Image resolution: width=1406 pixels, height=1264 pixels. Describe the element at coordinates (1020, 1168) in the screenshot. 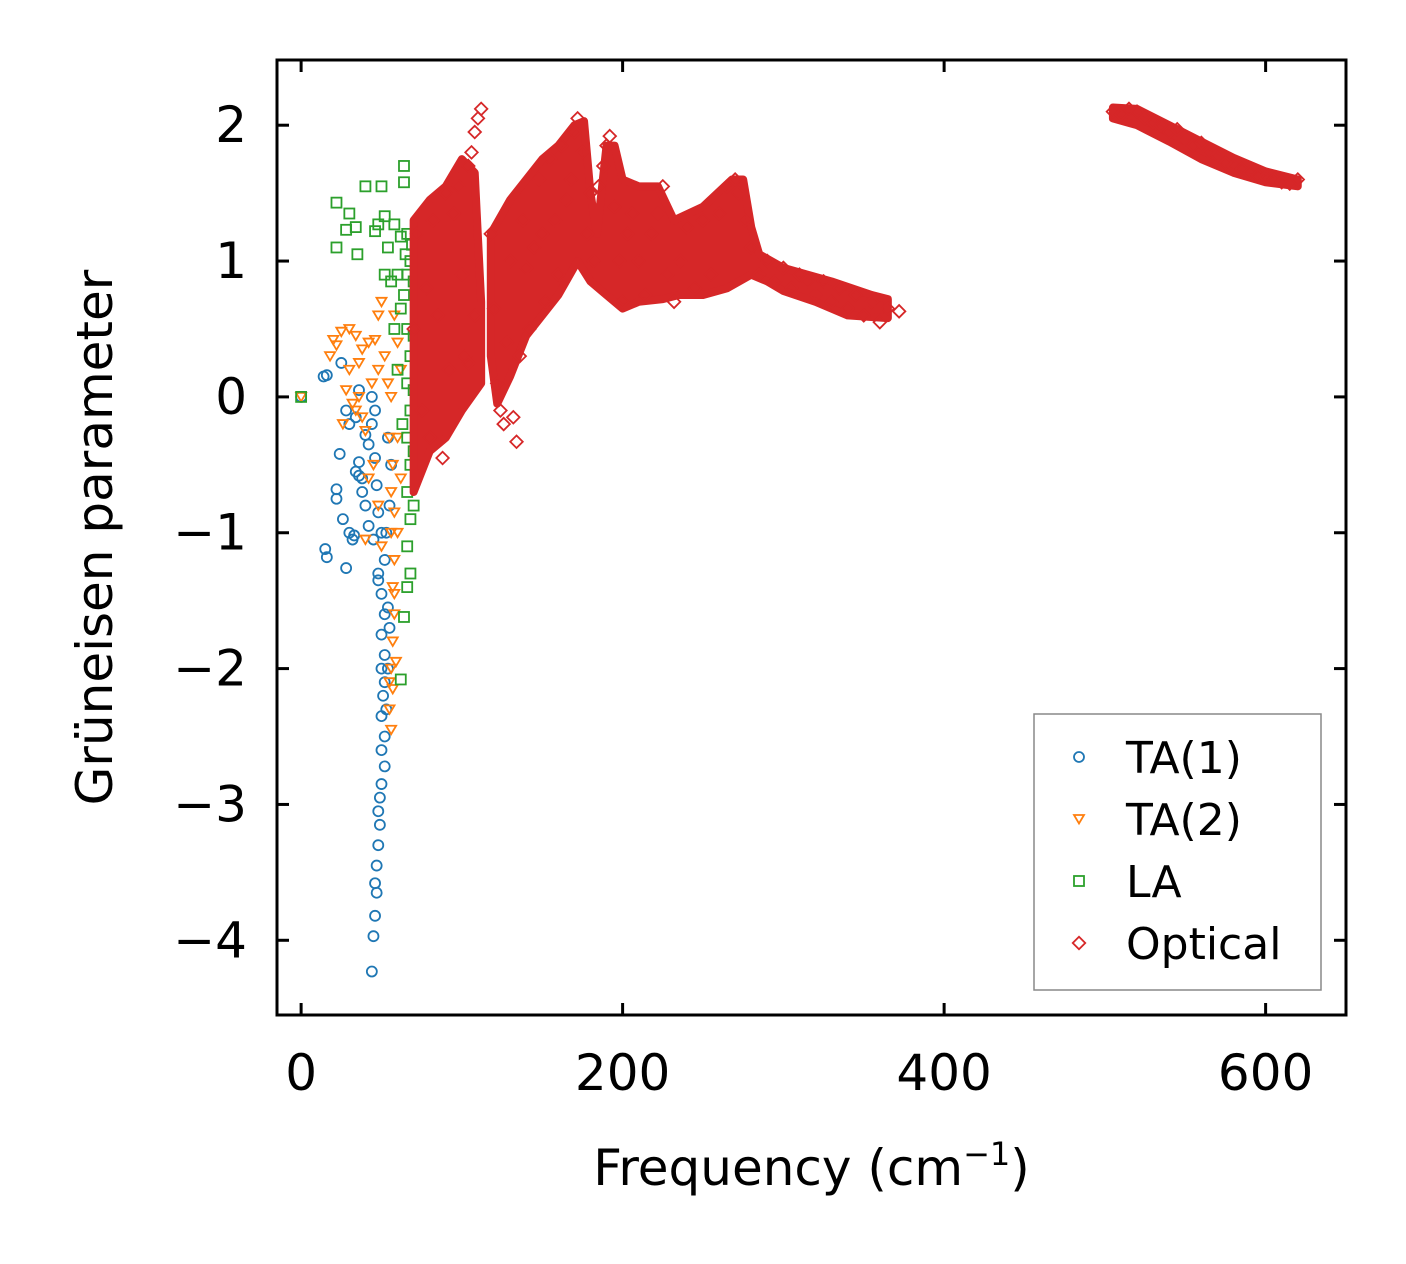

I see `x-axis-title-close: )` at that location.